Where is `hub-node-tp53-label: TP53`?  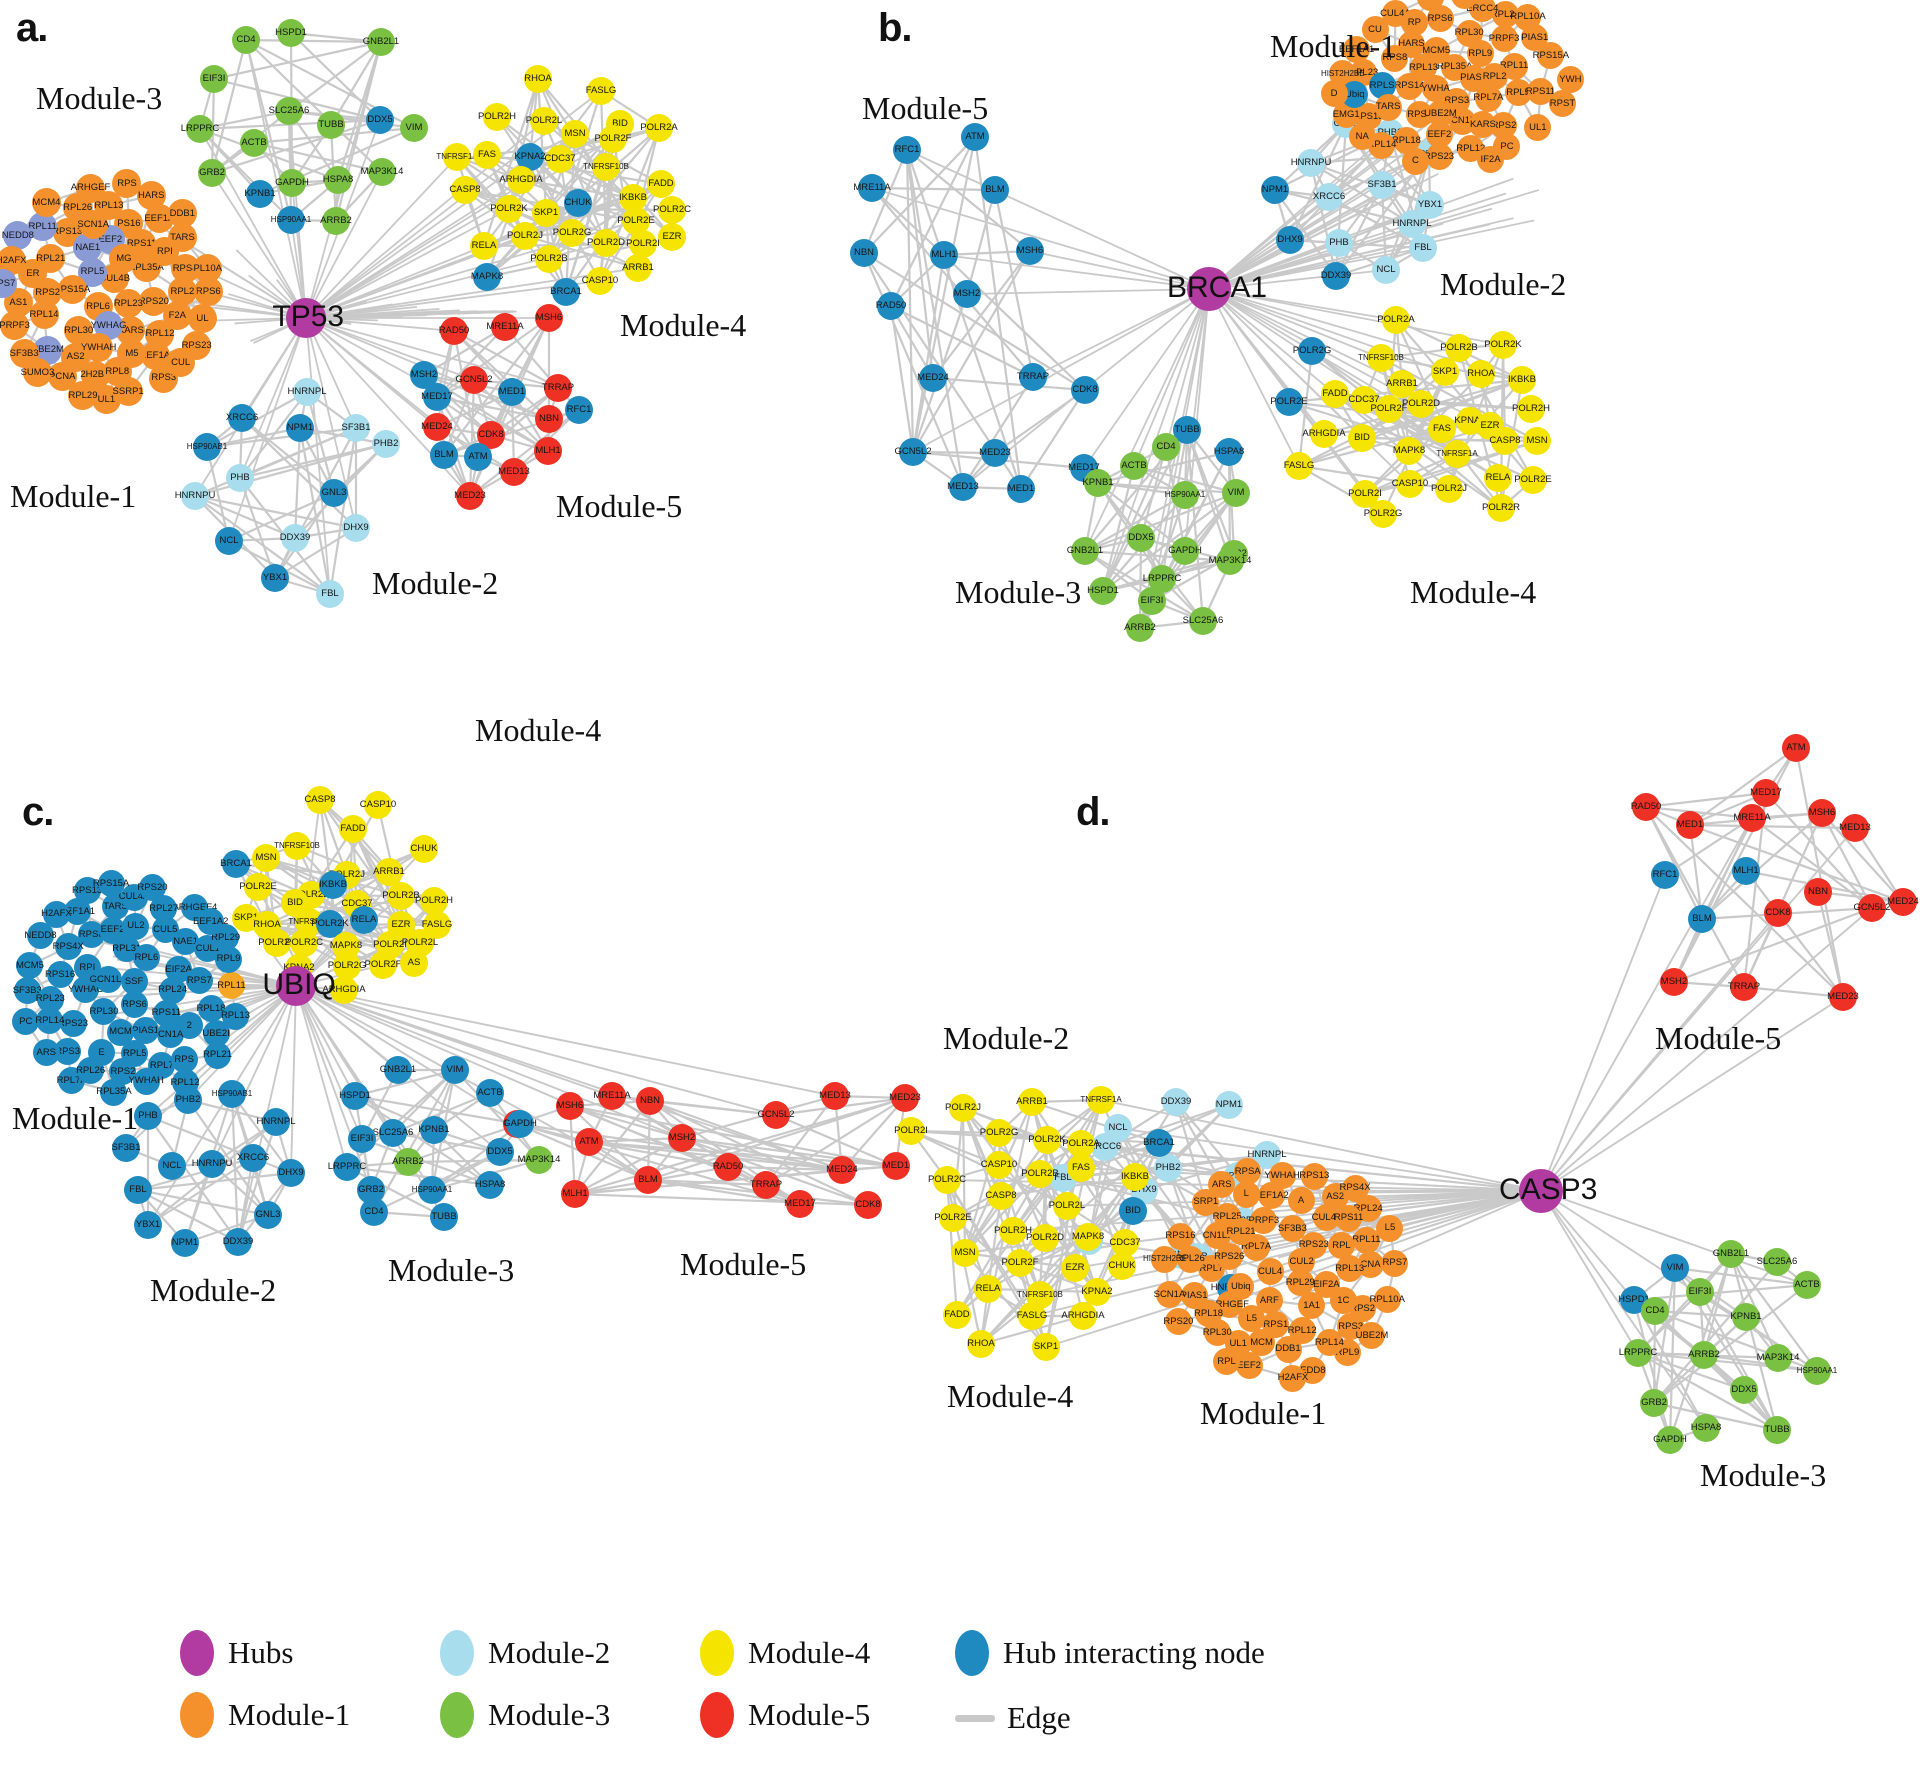 hub-node-tp53-label: TP53 is located at coordinates (308, 316).